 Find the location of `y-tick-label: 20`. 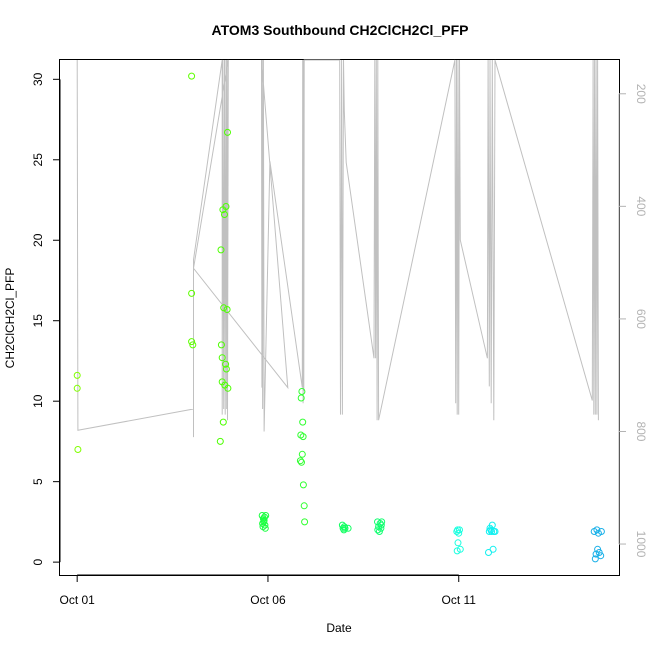

y-tick-label: 20 is located at coordinates (38, 240).